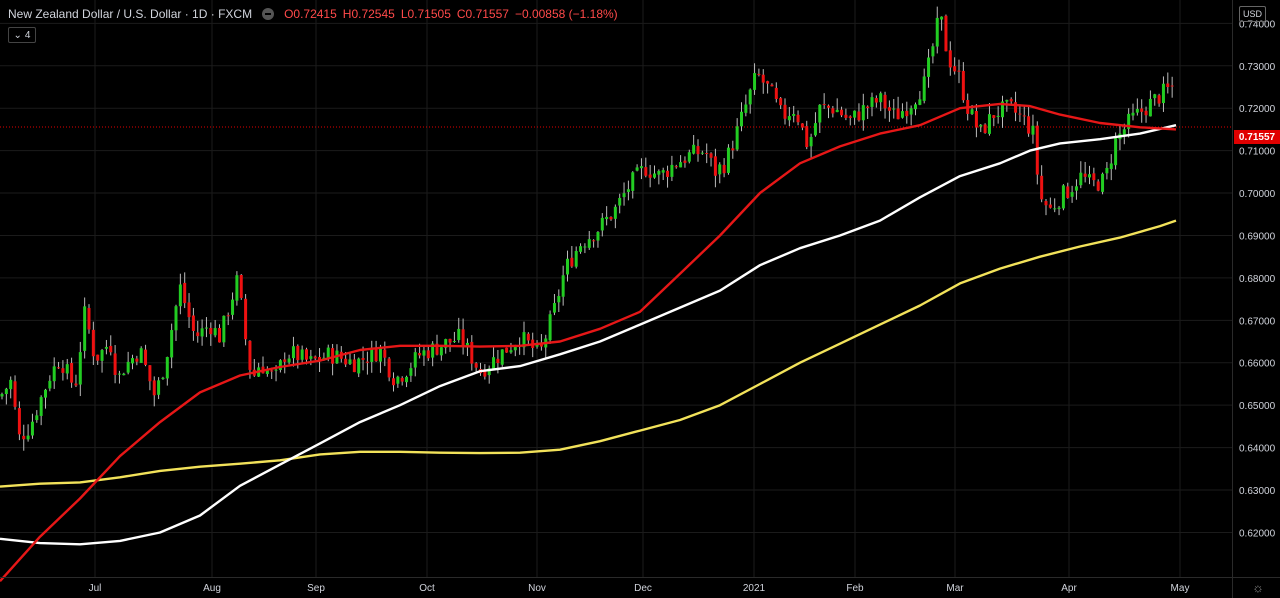 Image resolution: width=1280 pixels, height=598 pixels. Describe the element at coordinates (1252, 14) in the screenshot. I see `currency-button: USD` at that location.